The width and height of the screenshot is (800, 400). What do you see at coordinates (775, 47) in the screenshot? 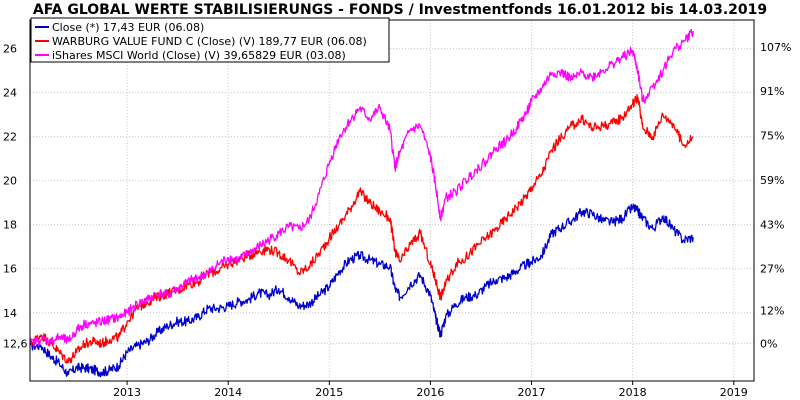
I see `y-right-tick-label: 107%` at bounding box center [775, 47].